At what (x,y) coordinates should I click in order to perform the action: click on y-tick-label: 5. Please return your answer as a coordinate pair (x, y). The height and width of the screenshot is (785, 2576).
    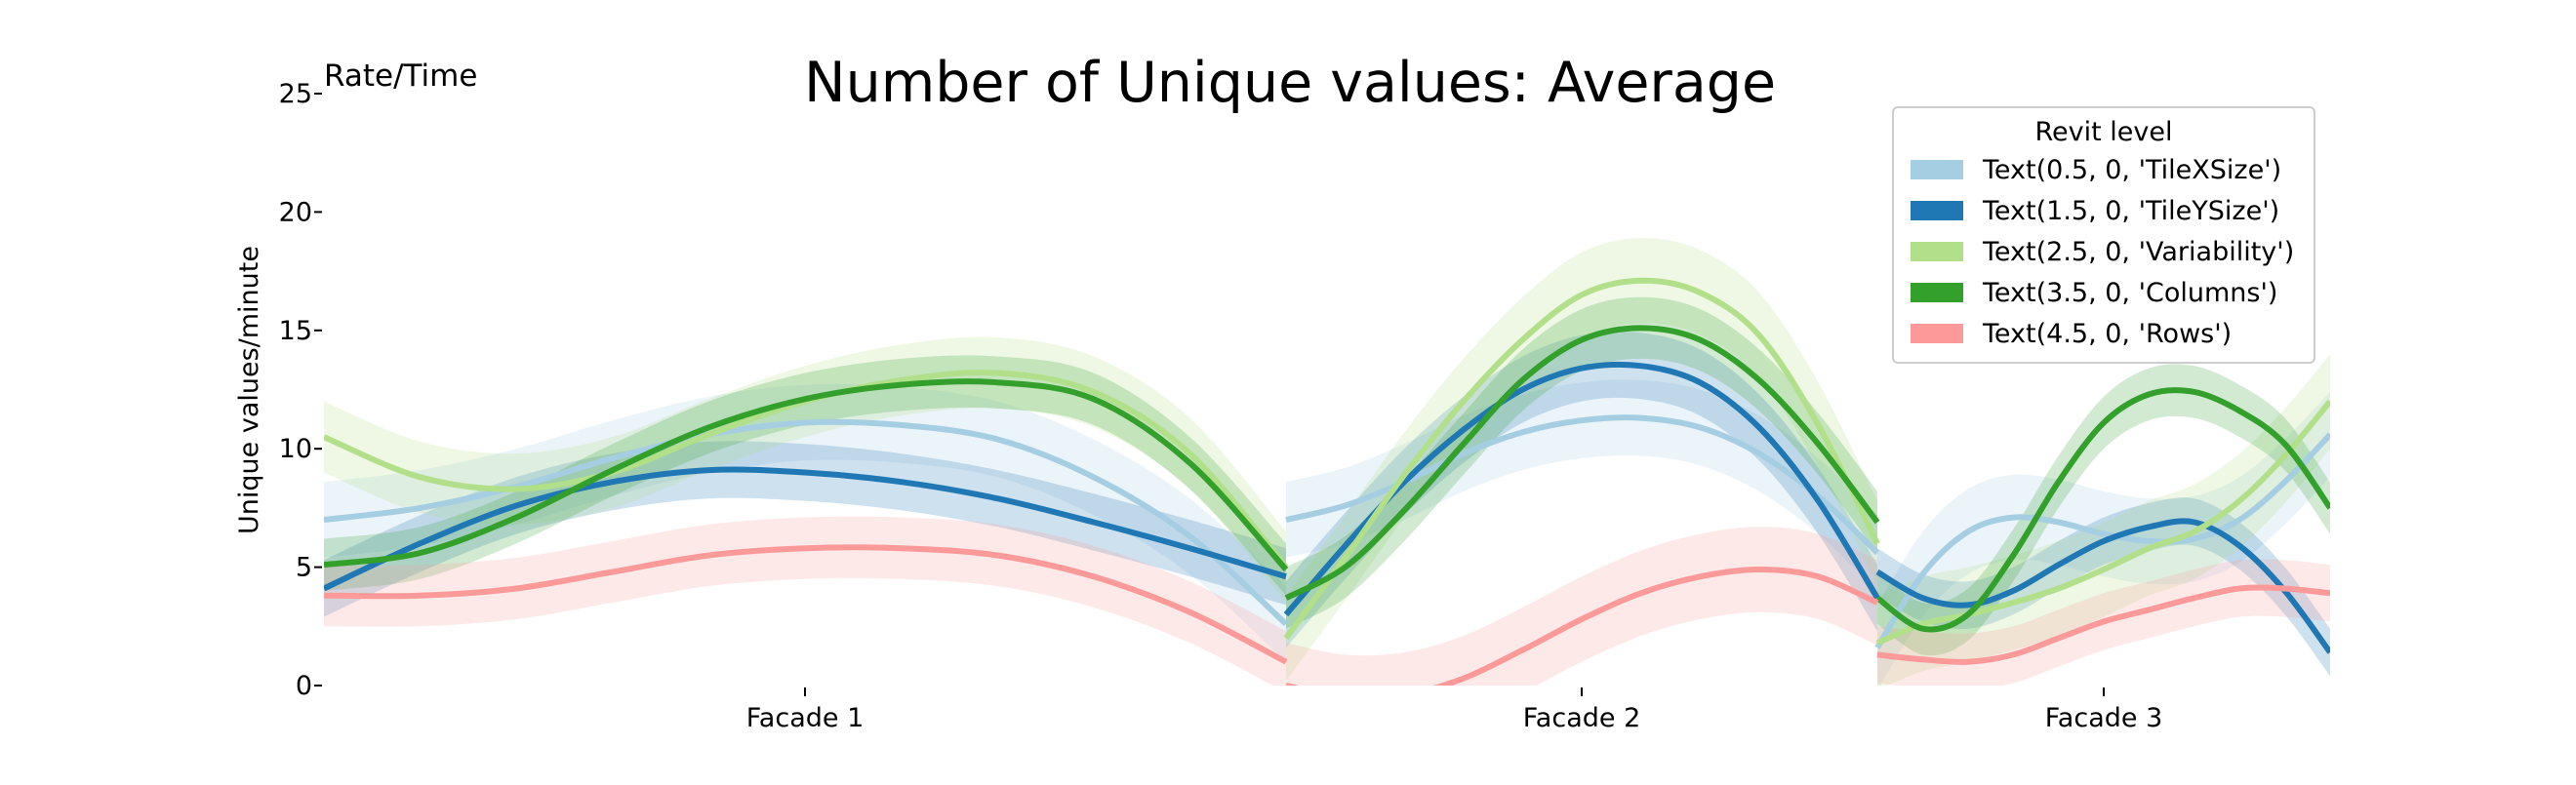
    Looking at the image, I should click on (304, 568).